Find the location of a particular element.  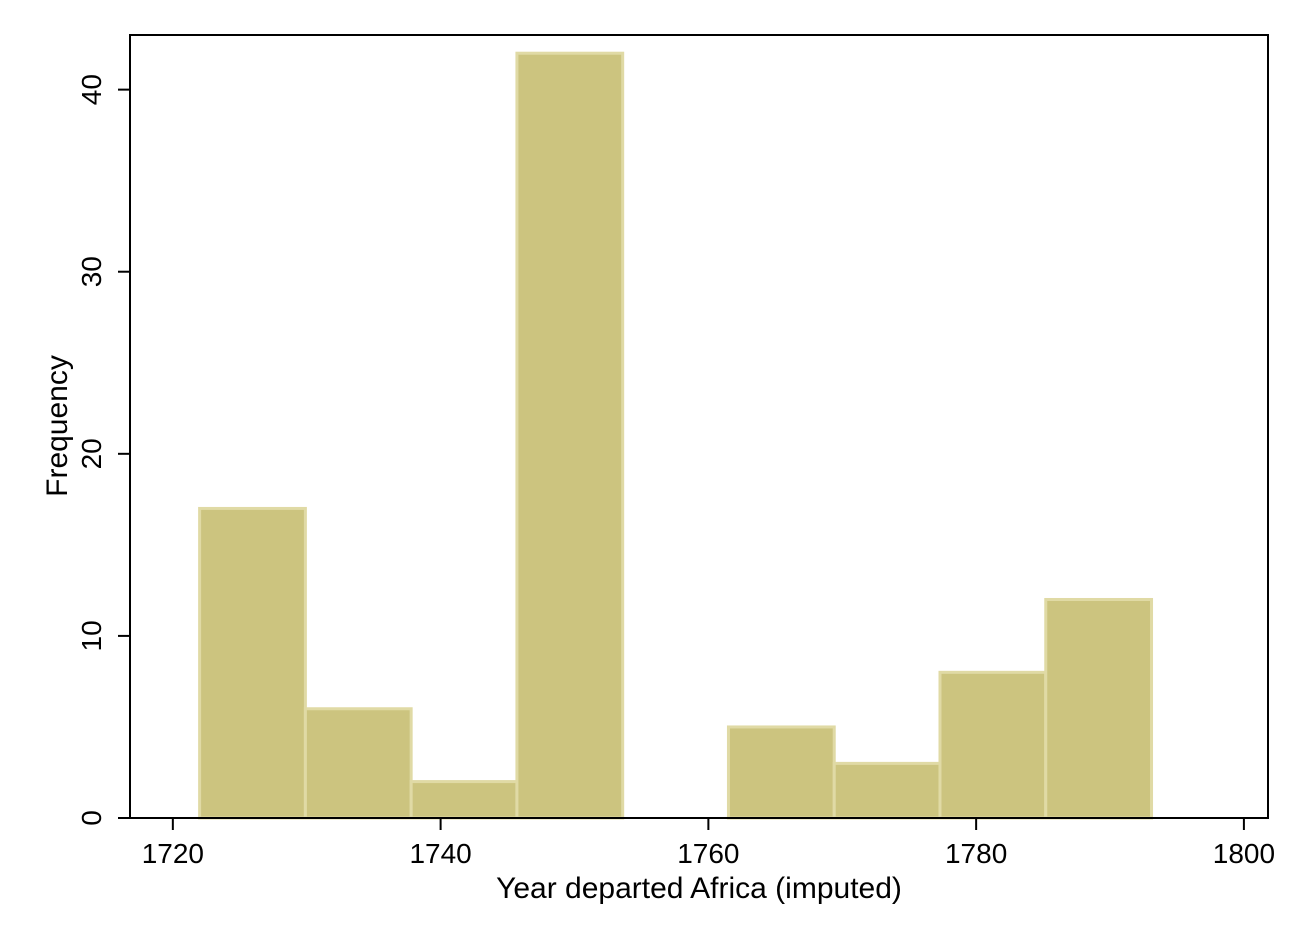

y-axis-ticks: 0 10 20 30 40 is located at coordinates (103, 450).